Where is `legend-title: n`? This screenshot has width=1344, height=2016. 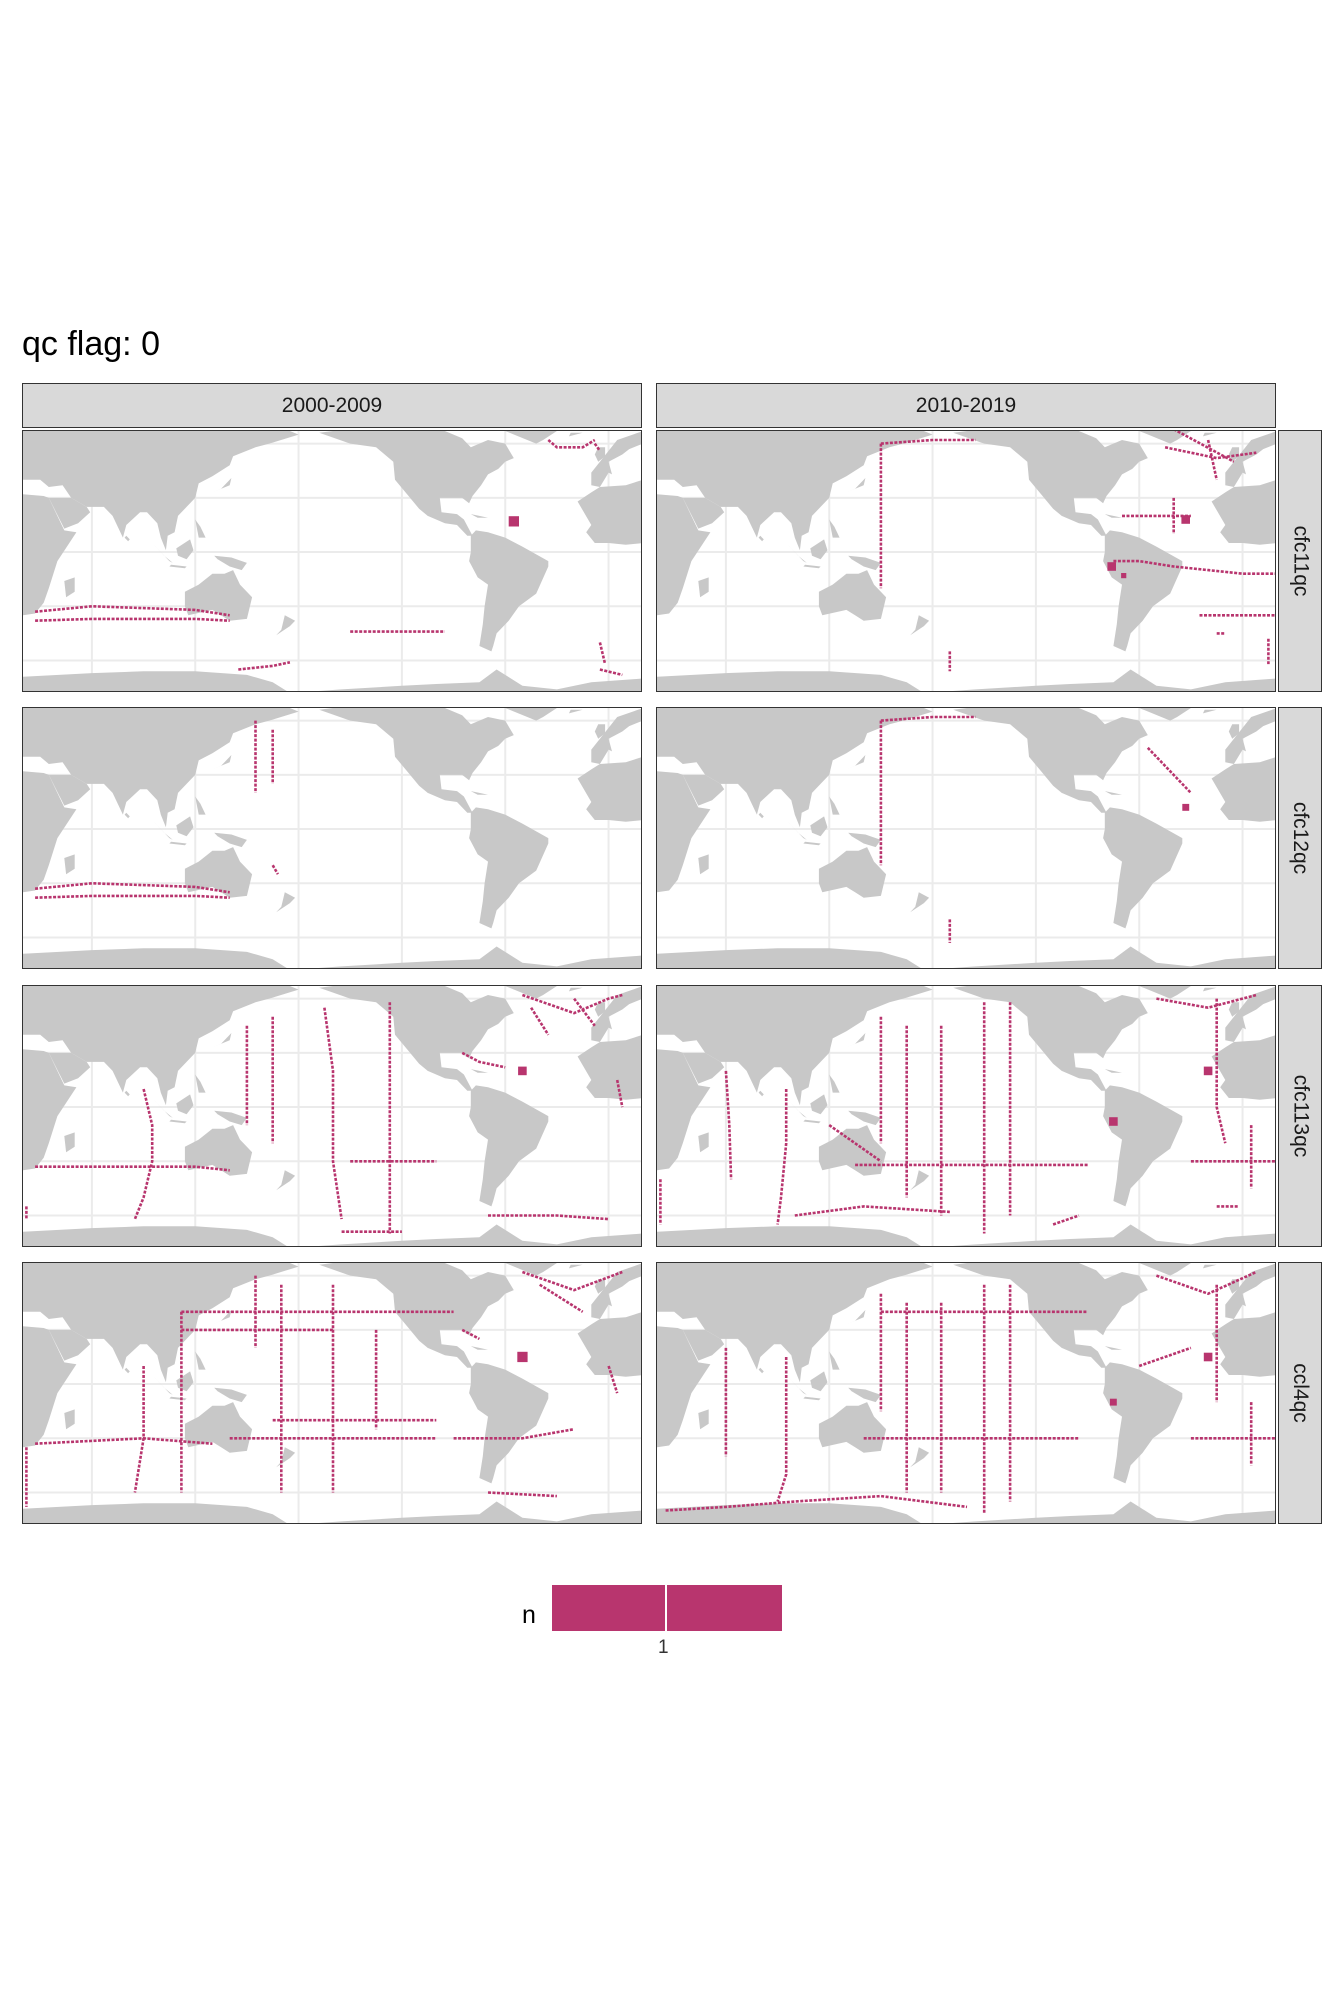 legend-title: n is located at coordinates (529, 1615).